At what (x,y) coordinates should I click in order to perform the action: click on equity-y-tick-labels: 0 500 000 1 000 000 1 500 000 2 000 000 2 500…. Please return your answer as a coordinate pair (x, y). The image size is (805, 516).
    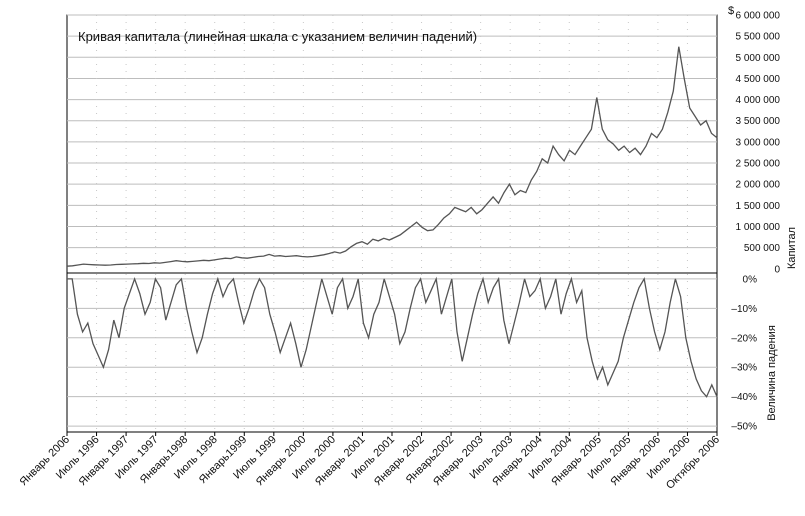
    Looking at the image, I should click on (758, 143).